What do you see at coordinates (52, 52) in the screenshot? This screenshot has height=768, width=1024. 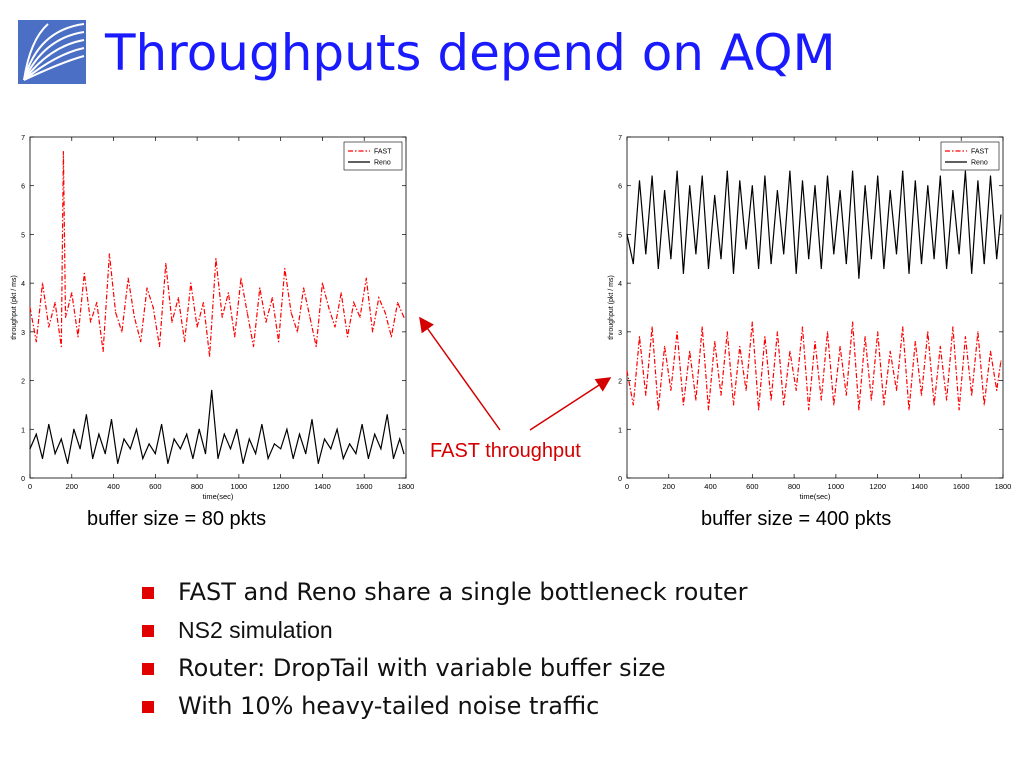 I see `logo-icon` at bounding box center [52, 52].